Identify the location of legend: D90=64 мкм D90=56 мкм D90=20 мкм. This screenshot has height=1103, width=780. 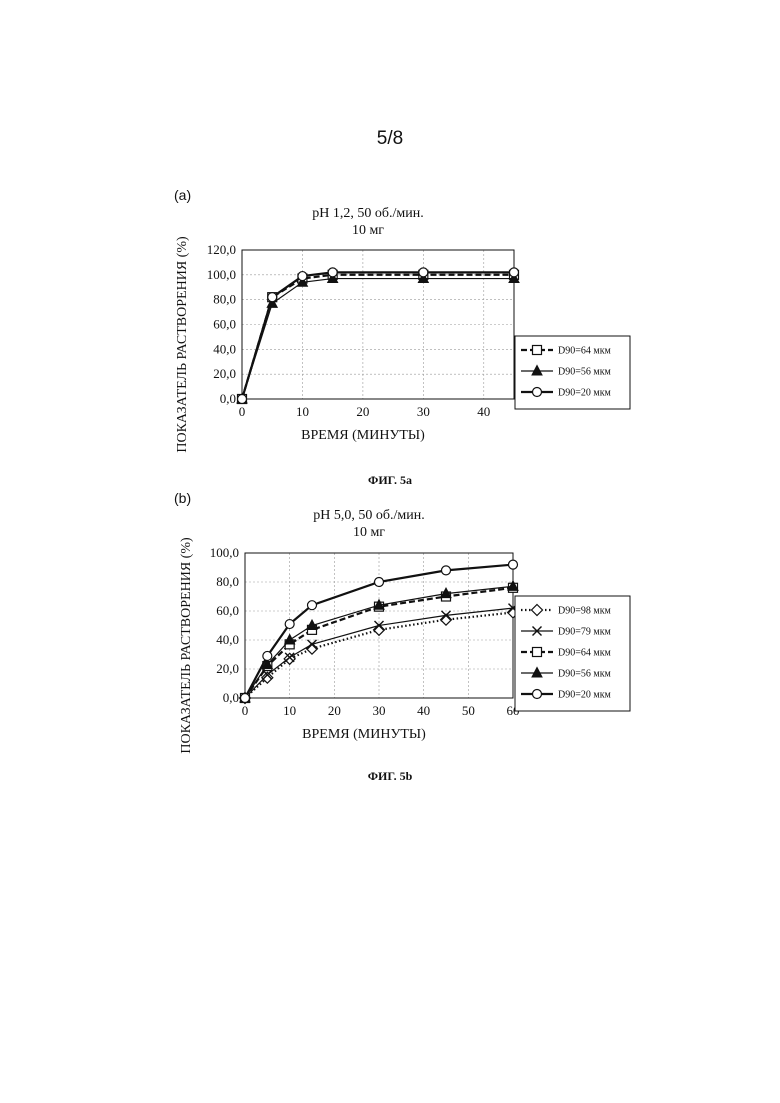
(572, 372).